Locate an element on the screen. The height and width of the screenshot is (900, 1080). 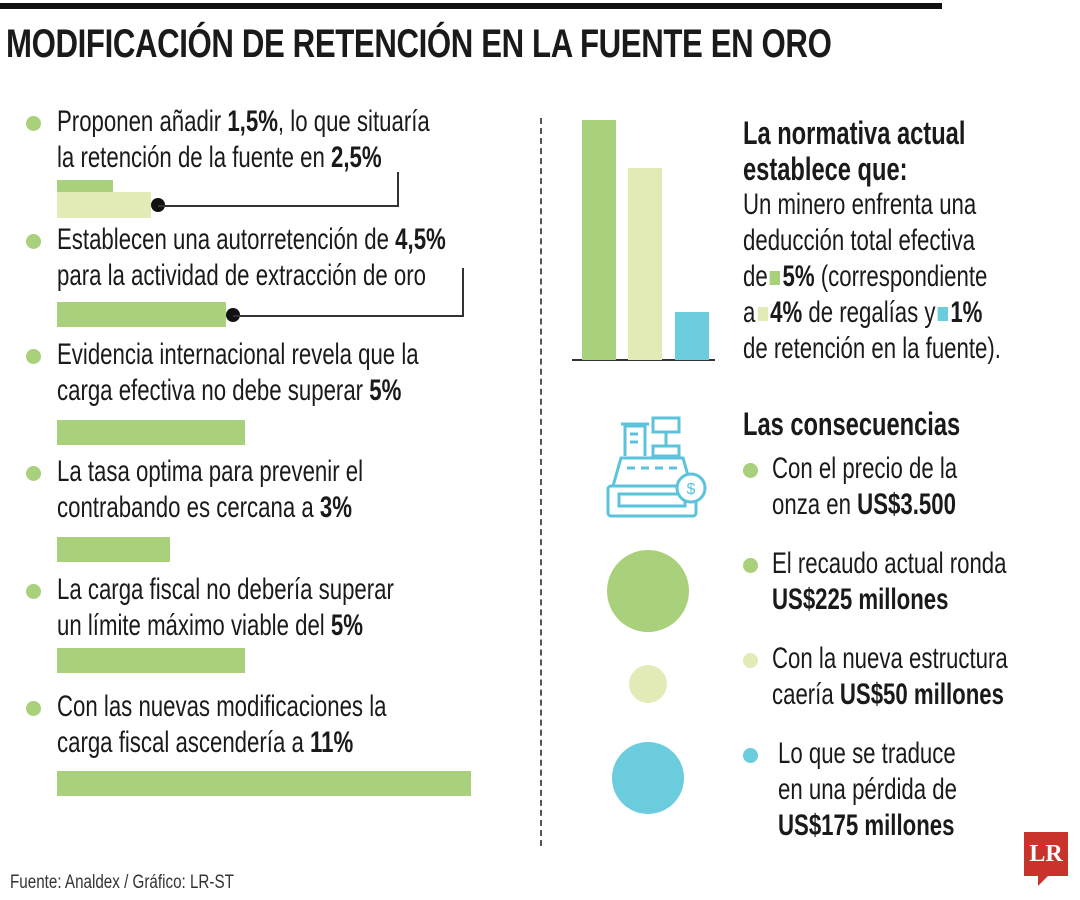
source-footer: Fuente: Analdex / Gráfico: LR-ST is located at coordinates (122, 882).